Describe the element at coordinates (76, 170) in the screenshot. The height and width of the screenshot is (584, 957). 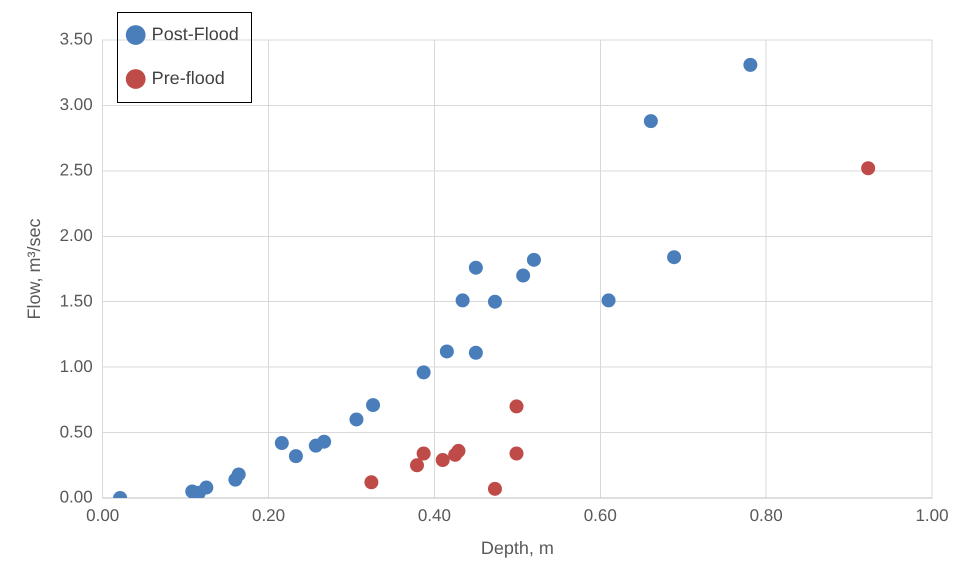
I see `y-tick-label: 2.50` at that location.